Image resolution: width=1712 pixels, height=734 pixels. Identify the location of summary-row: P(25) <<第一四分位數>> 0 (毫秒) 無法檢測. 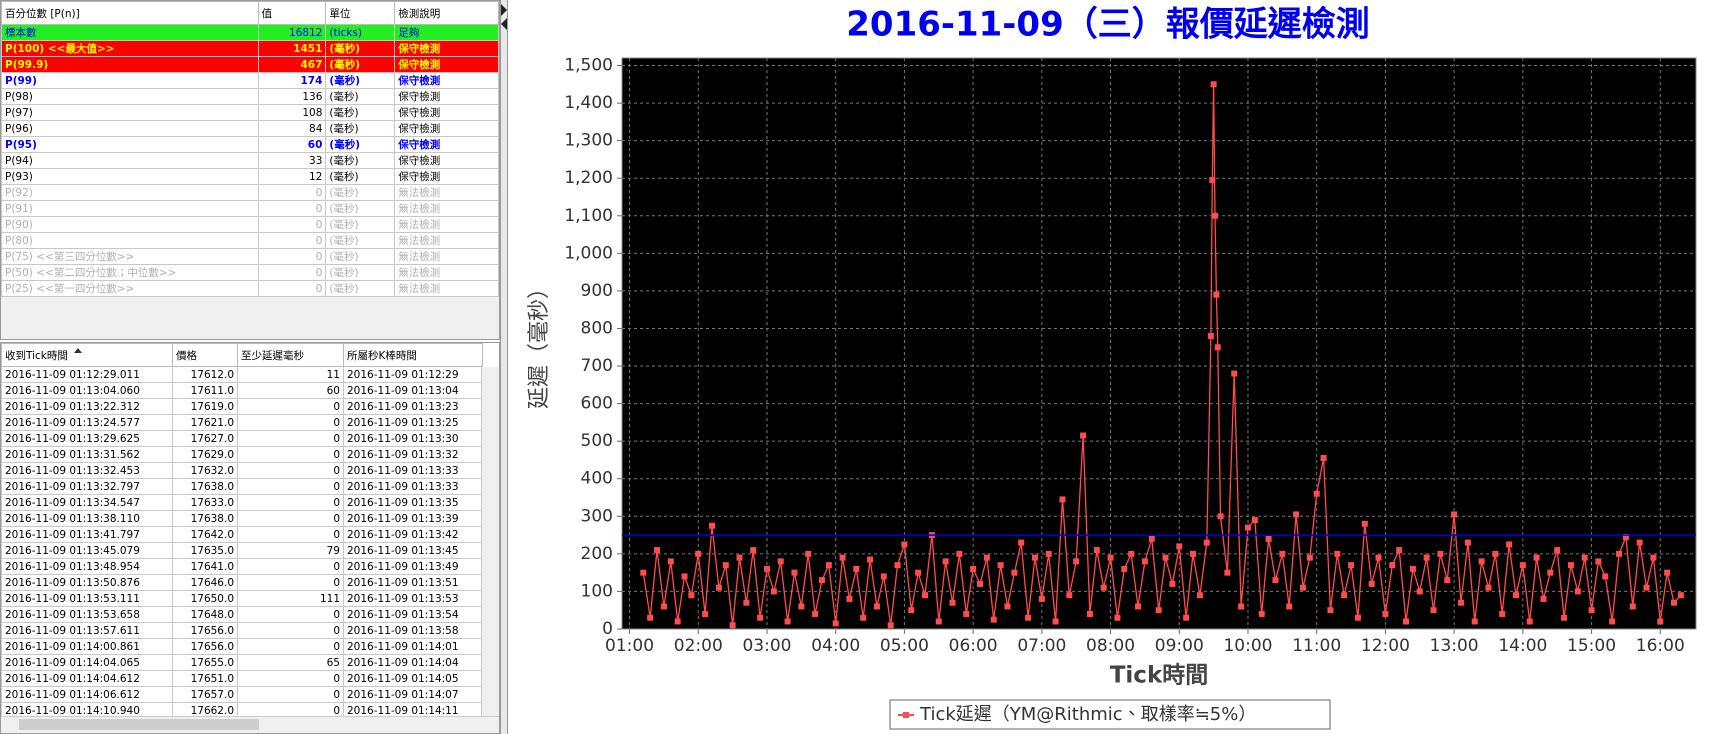
(250, 288).